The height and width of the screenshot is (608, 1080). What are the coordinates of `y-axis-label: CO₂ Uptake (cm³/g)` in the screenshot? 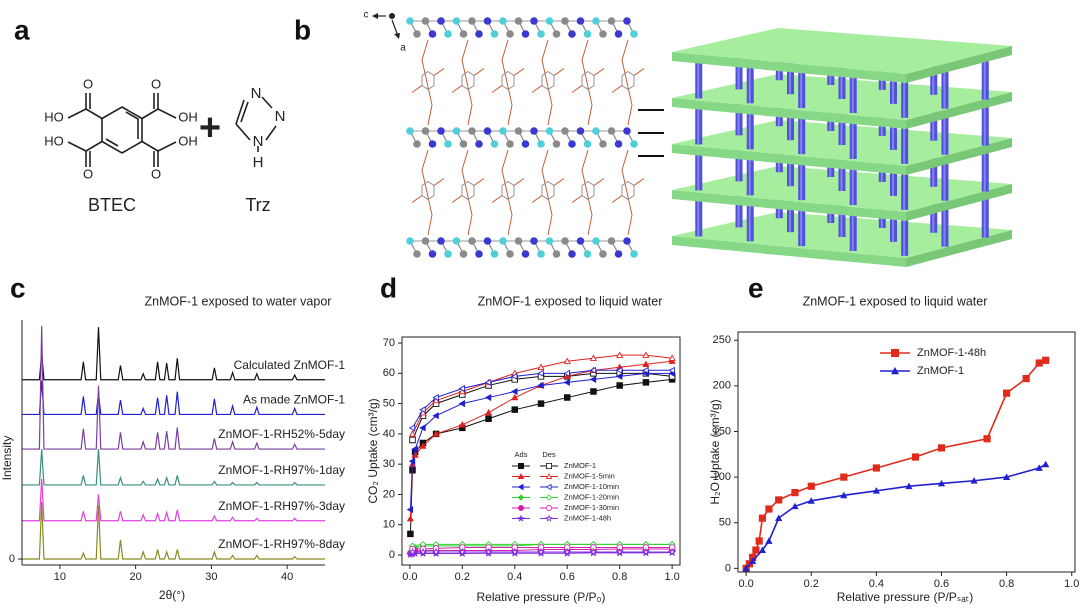 It's located at (373, 450).